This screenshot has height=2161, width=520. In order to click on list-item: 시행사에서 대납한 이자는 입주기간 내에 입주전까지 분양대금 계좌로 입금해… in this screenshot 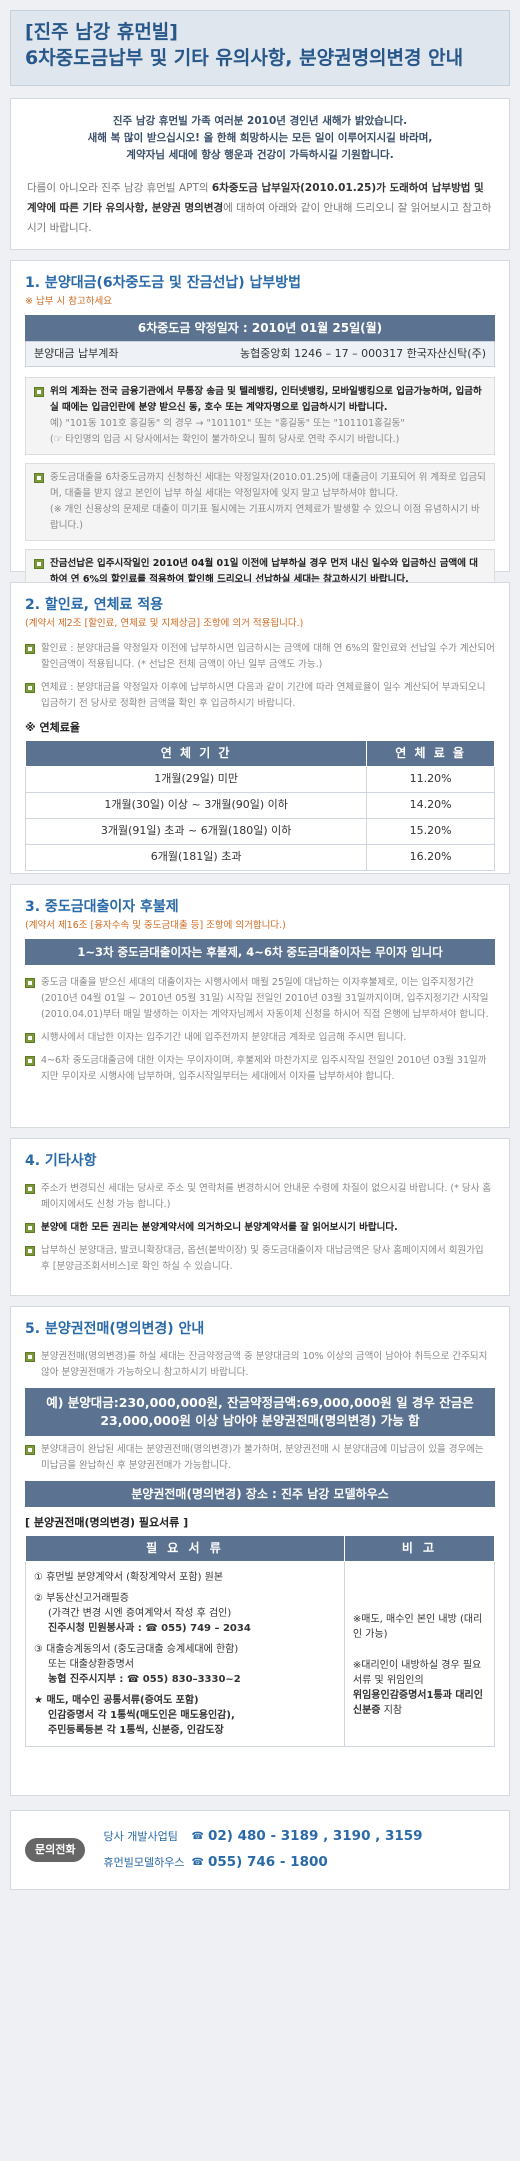, I will do `click(260, 1038)`.